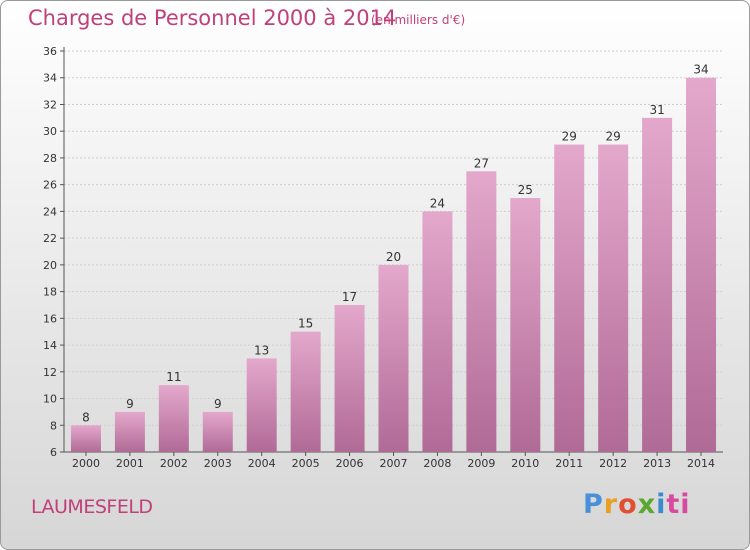  What do you see at coordinates (86, 463) in the screenshot?
I see `x-tick-label: 2000` at bounding box center [86, 463].